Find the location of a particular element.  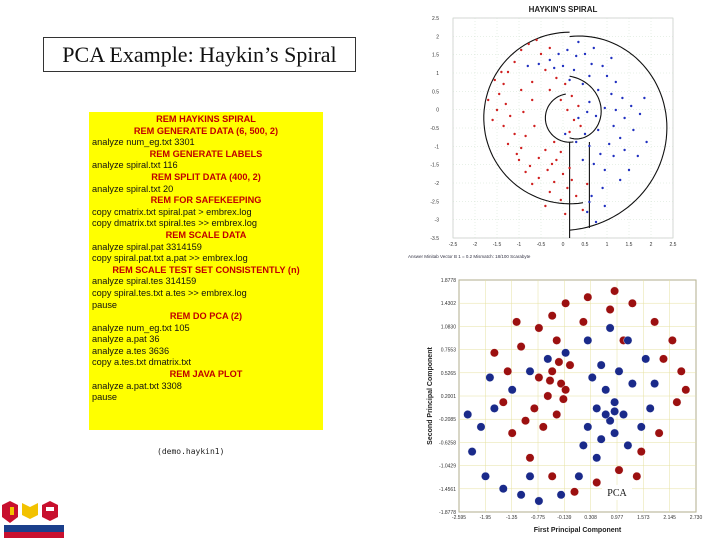

x-tick-label: -0.775 is located at coordinates (538, 518).